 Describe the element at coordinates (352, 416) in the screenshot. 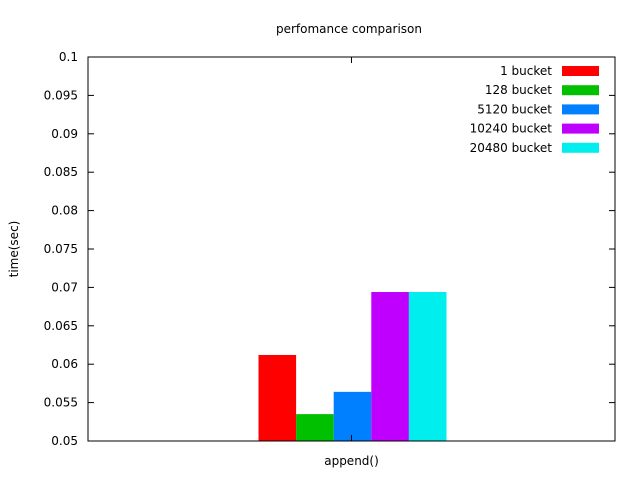

I see `bar-5120-bucket` at that location.